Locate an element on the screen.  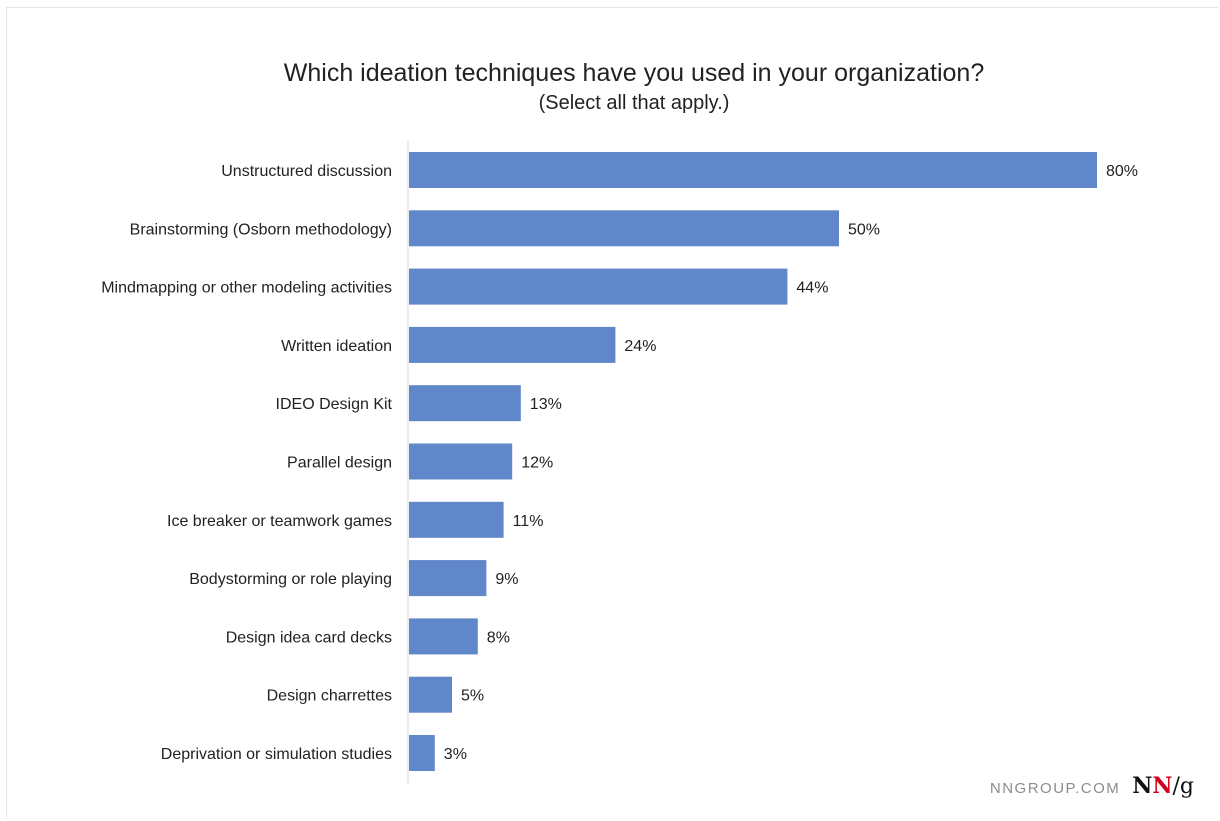
logo-letter-n2: N is located at coordinates (1162, 786).